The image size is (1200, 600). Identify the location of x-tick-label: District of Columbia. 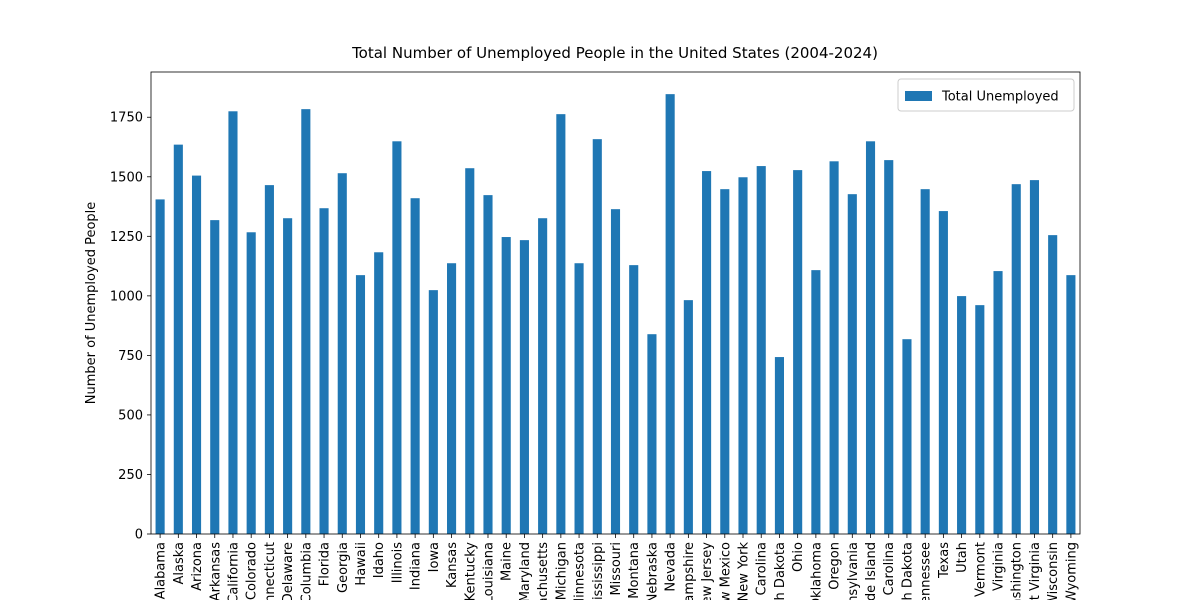
(306, 571).